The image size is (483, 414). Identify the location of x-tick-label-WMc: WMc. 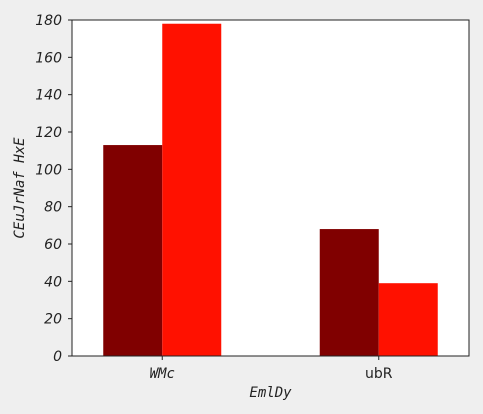
(162, 374).